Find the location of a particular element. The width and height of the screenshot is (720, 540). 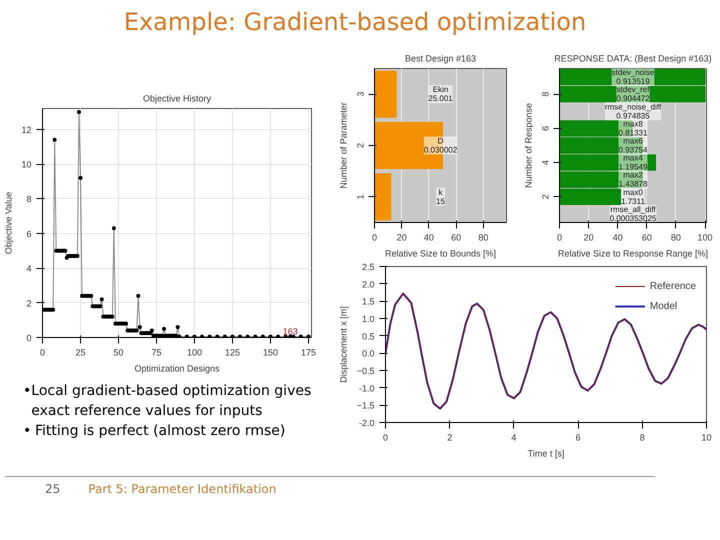

y-tick-label: 6 is located at coordinates (545, 128).